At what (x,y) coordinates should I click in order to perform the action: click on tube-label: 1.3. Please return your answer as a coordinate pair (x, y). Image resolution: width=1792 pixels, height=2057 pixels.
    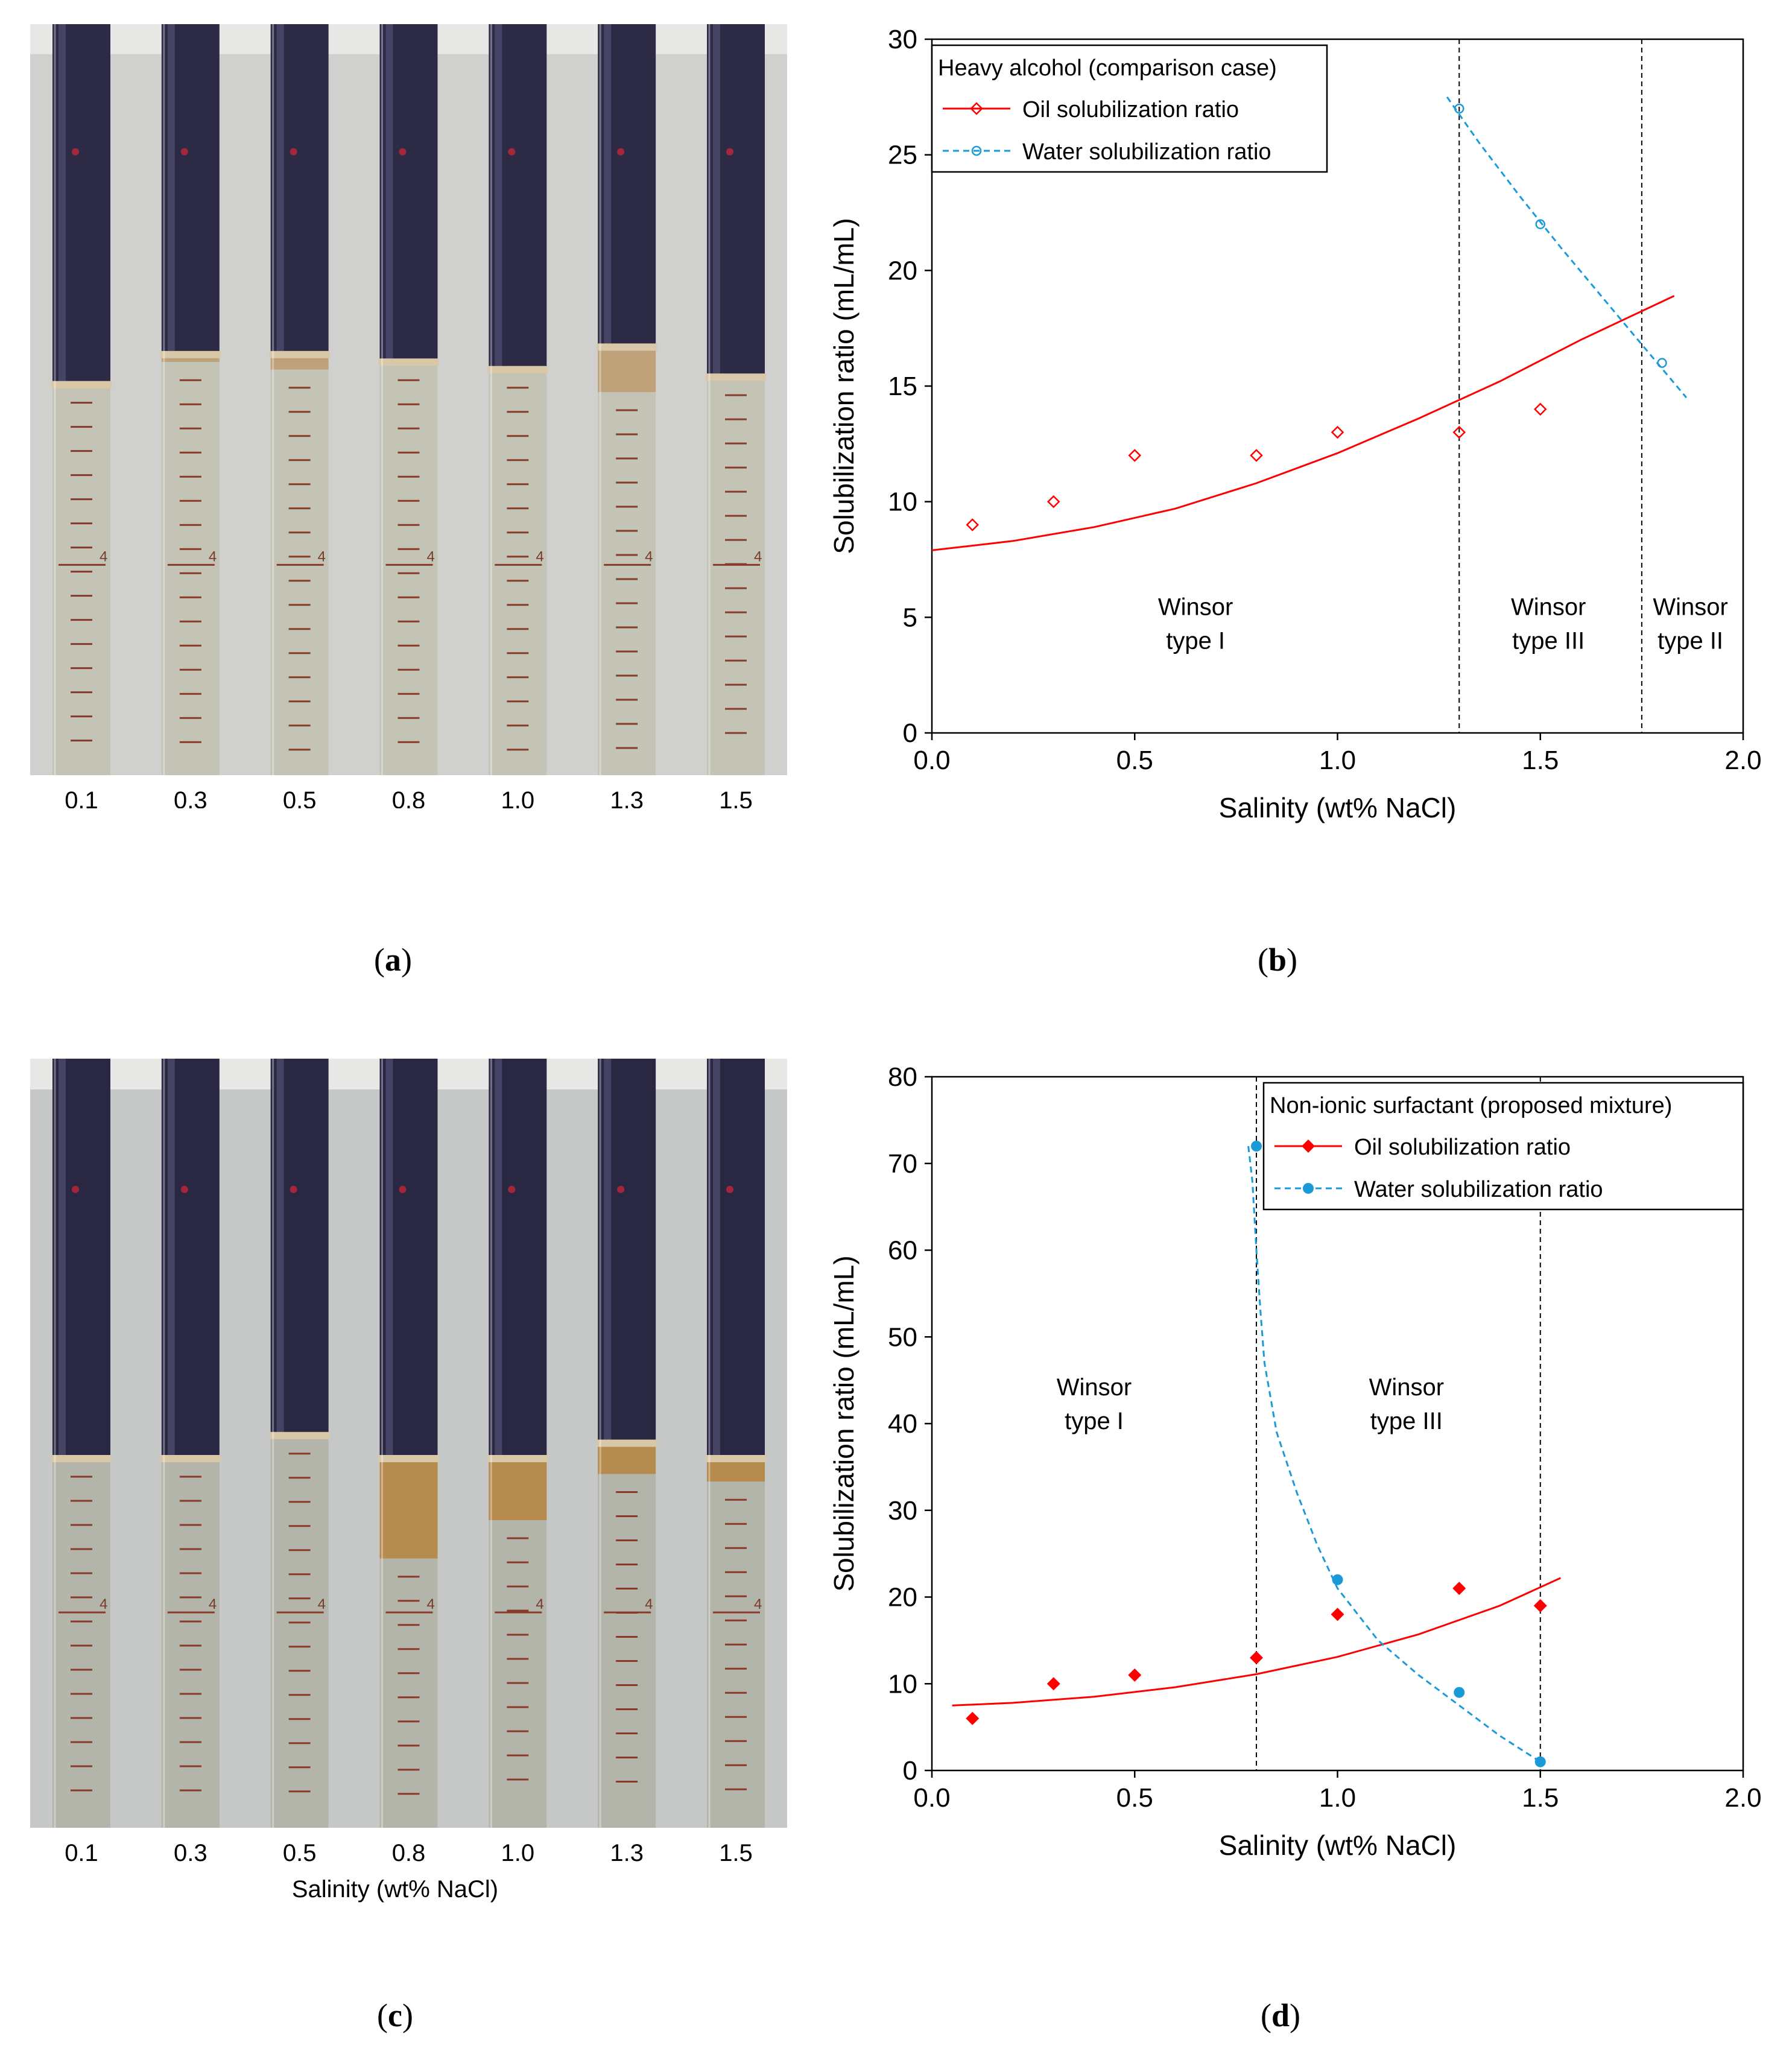
    Looking at the image, I should click on (627, 797).